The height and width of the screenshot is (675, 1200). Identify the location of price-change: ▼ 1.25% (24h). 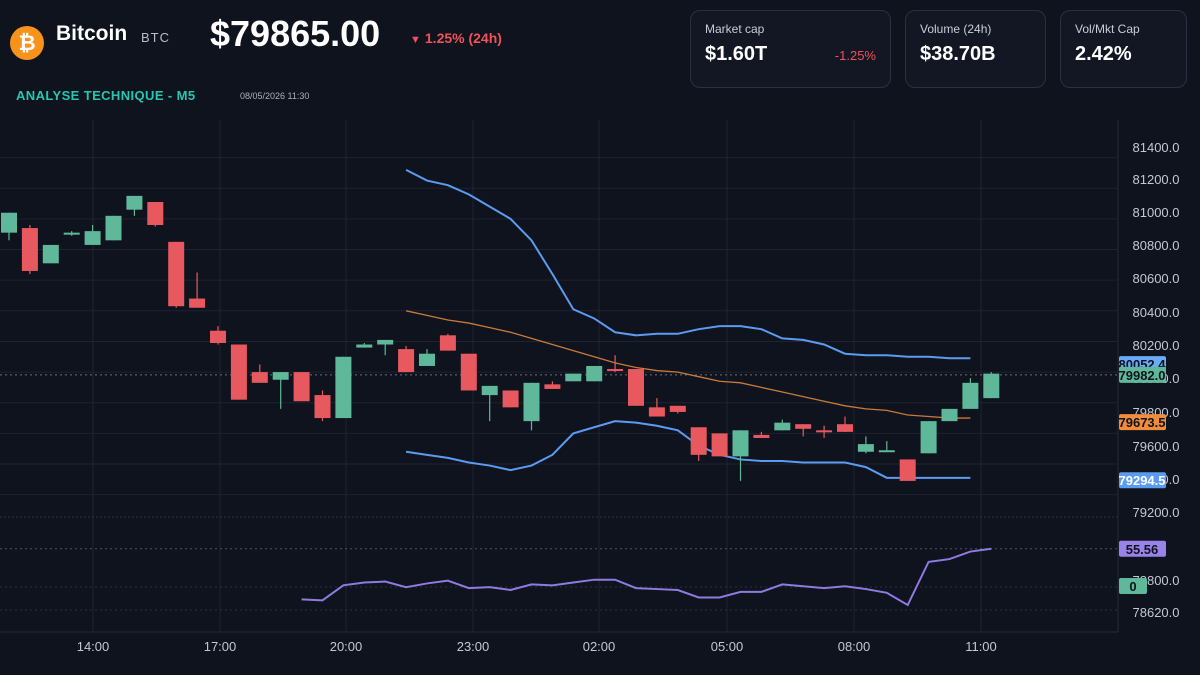
(456, 38).